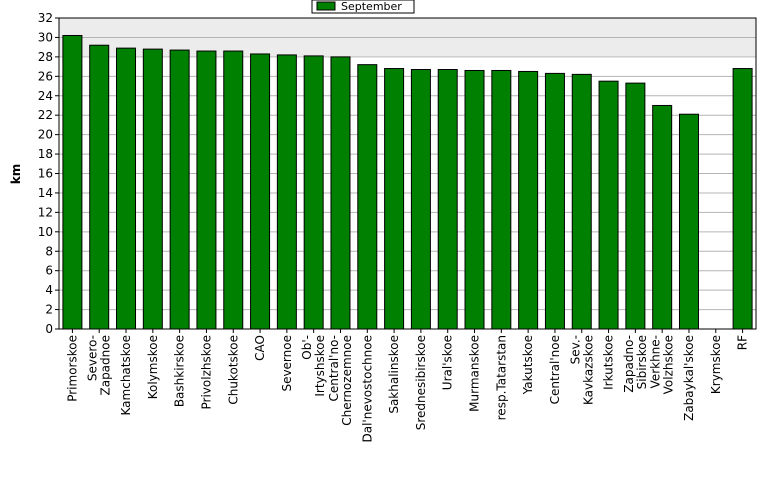  I want to click on legend: September, so click(363, 7).